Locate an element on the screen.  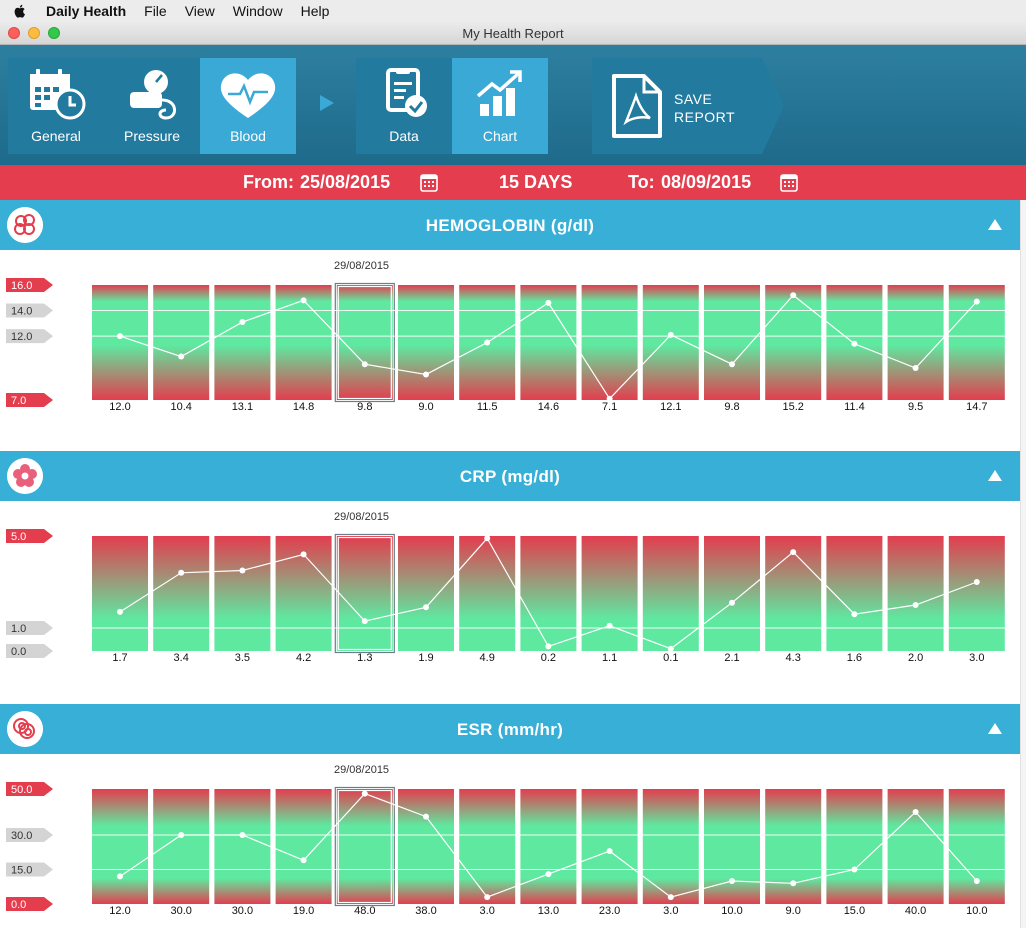
zoom-window-button is located at coordinates (54, 33).